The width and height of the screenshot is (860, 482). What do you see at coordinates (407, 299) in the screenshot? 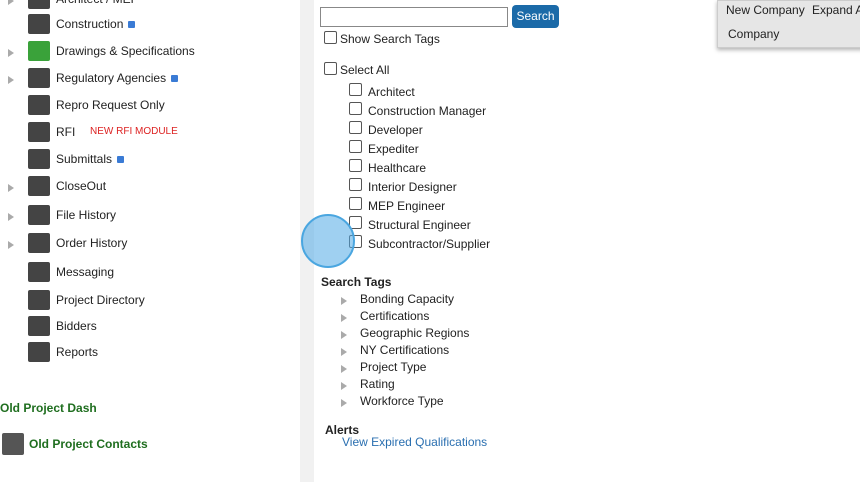
I see `tag-label: Bonding Capacity` at bounding box center [407, 299].